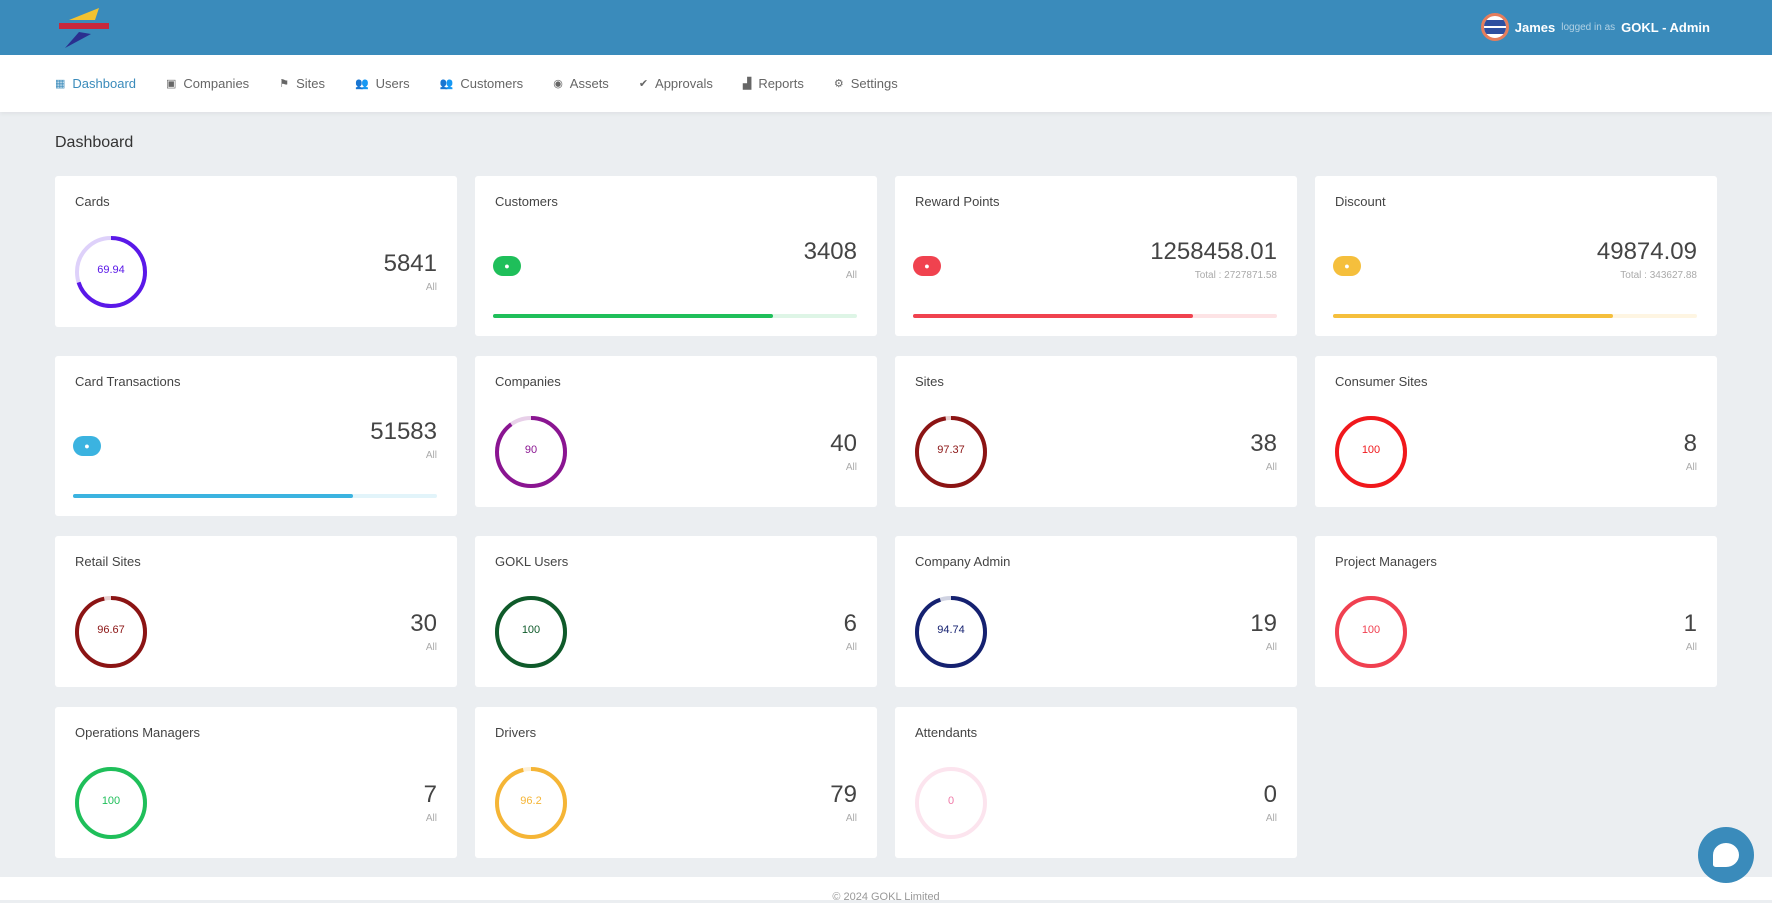  I want to click on stat-card-customers: Customers ● 3408 All, so click(676, 256).